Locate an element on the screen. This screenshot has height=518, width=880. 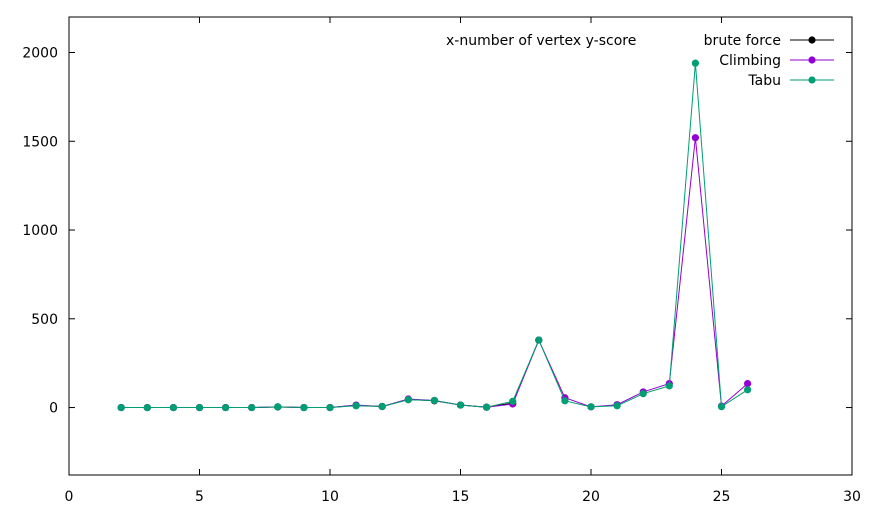
y-tick-label: 2000 is located at coordinates (40, 54).